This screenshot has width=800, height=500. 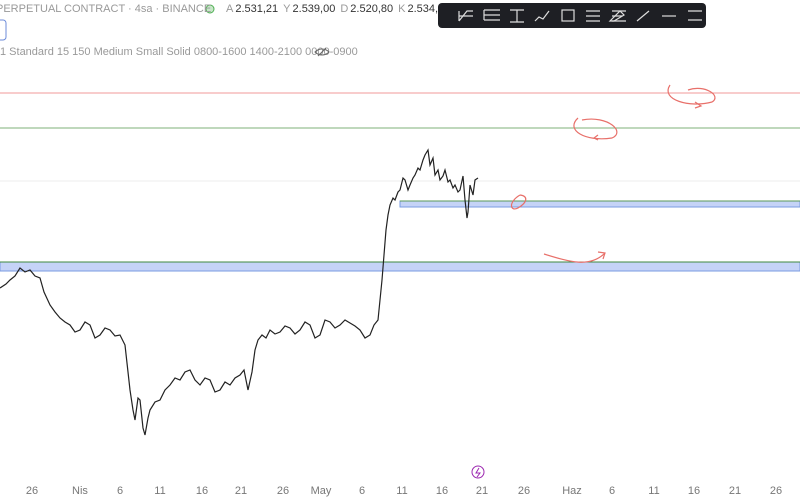 I want to click on bolt, so click(x=478, y=472).